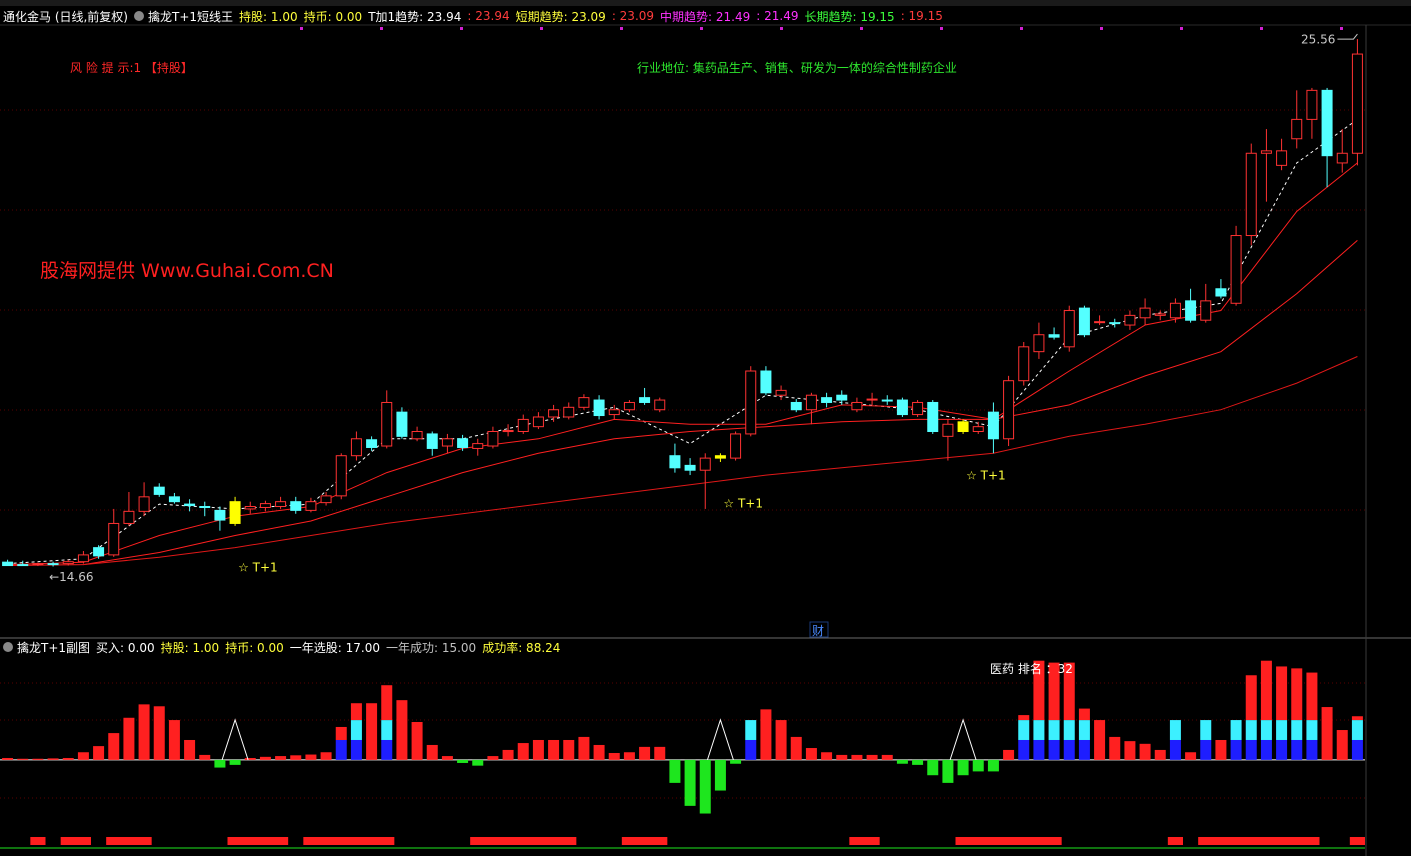  I want to click on header-item: : 21.49, so click(777, 16).